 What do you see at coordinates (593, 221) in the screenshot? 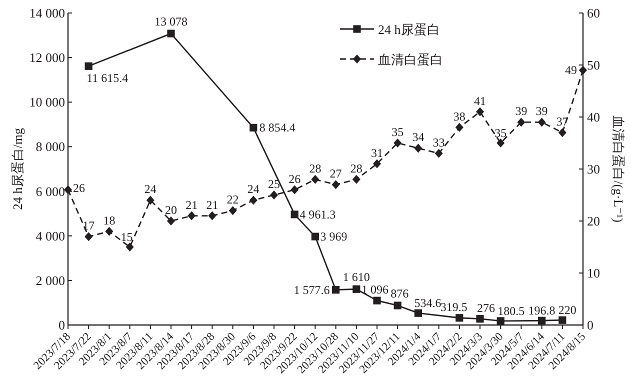
I see `y2-tick-label: 20` at bounding box center [593, 221].